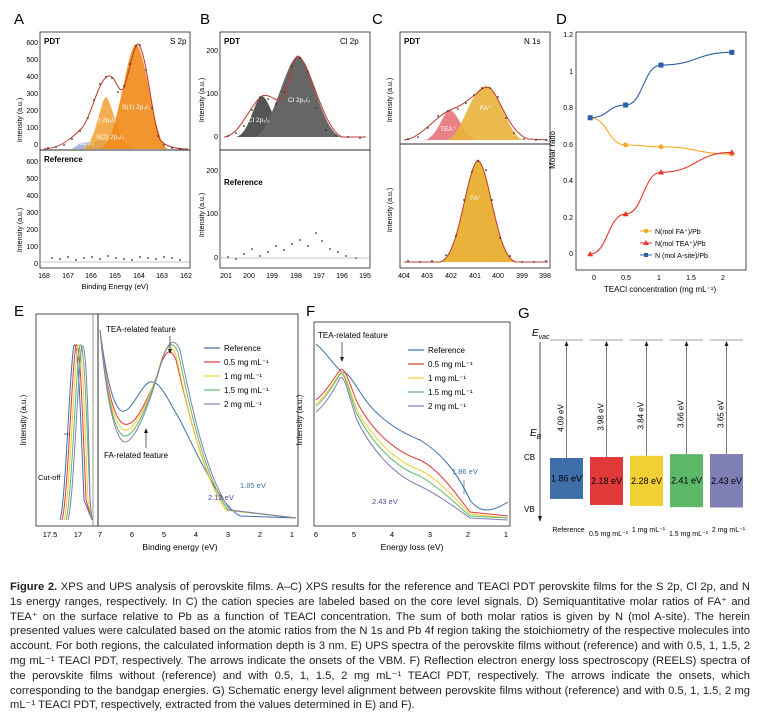  What do you see at coordinates (32, 162) in the screenshot?
I see `svg-text: 600` at bounding box center [32, 162].